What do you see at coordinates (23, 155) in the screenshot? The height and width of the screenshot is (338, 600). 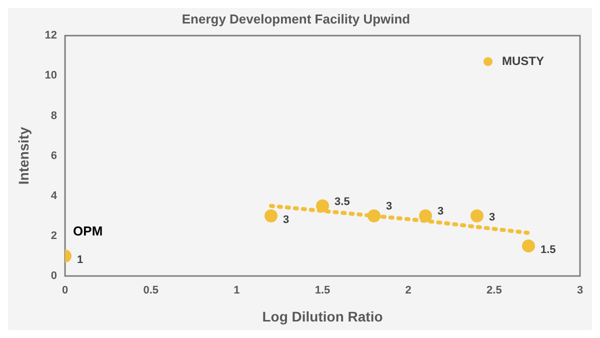 I see `y-axis-title: Intensity` at bounding box center [23, 155].